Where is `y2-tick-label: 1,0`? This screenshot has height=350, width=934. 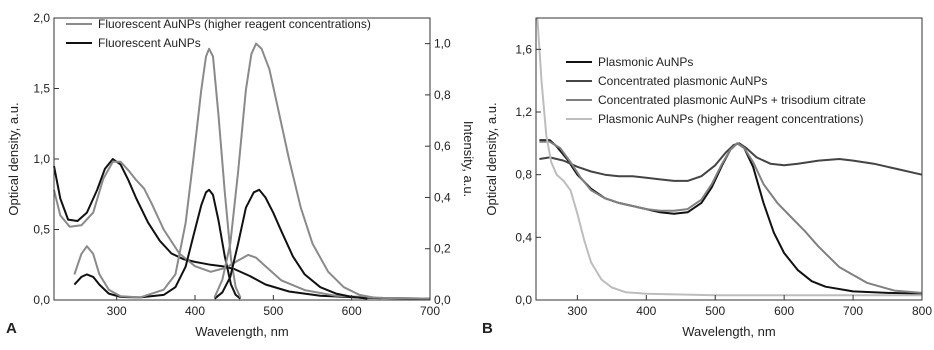
y2-tick-label: 1,0 is located at coordinates (442, 44).